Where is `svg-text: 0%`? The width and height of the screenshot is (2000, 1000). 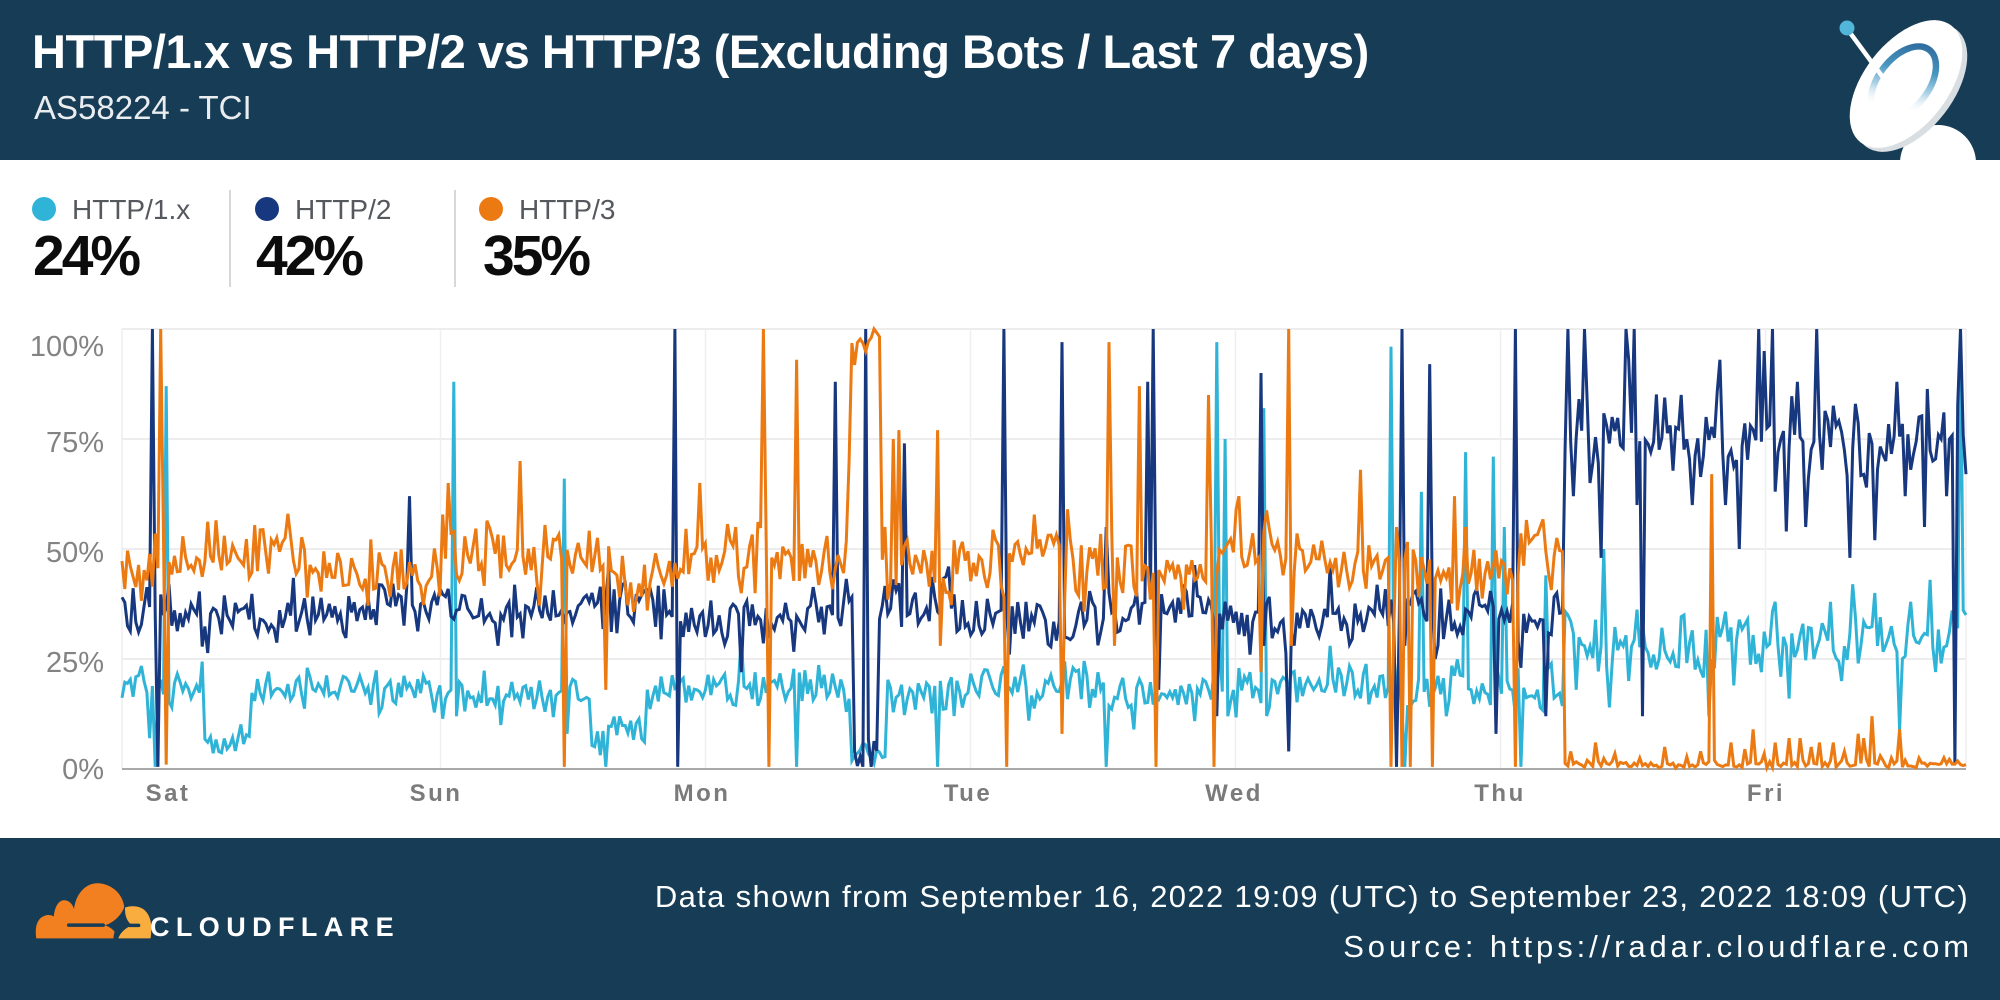 svg-text: 0% is located at coordinates (83, 770).